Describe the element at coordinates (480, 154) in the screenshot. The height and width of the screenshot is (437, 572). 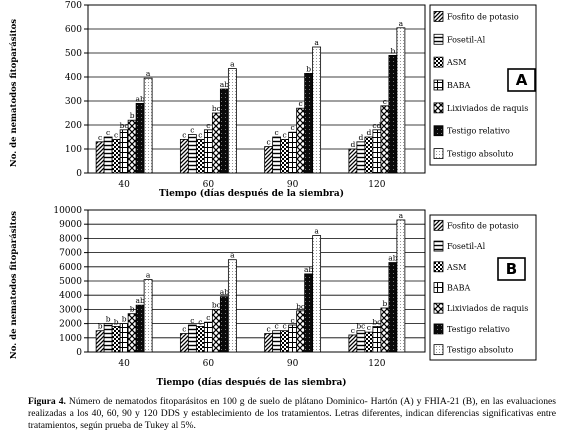
I see `legend-label: Testigo absoluto` at that location.